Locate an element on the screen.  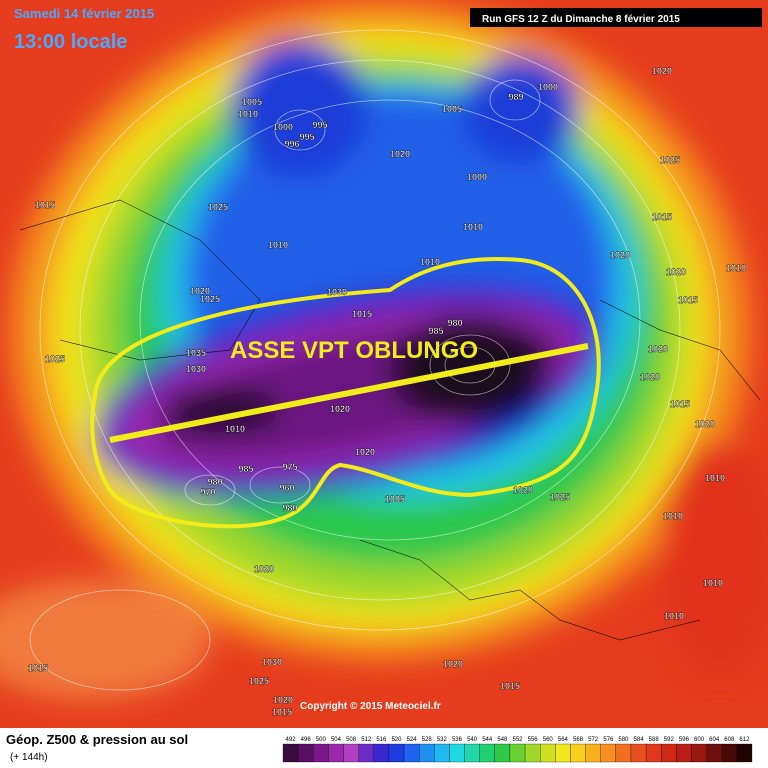
scale-label: 552 is located at coordinates (517, 740).